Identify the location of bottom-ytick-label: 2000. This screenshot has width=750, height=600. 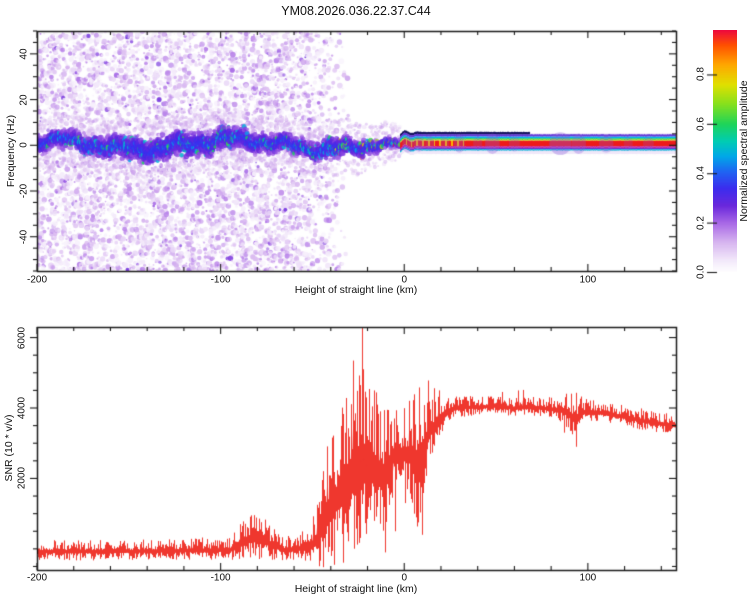
(22, 478).